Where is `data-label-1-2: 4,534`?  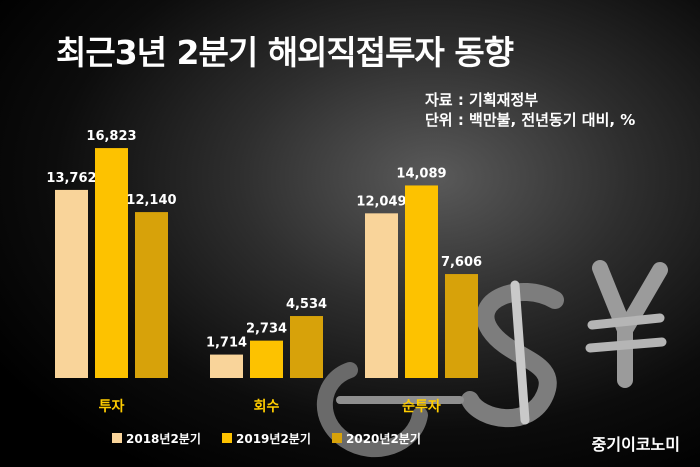
data-label-1-2: 4,534 is located at coordinates (306, 304).